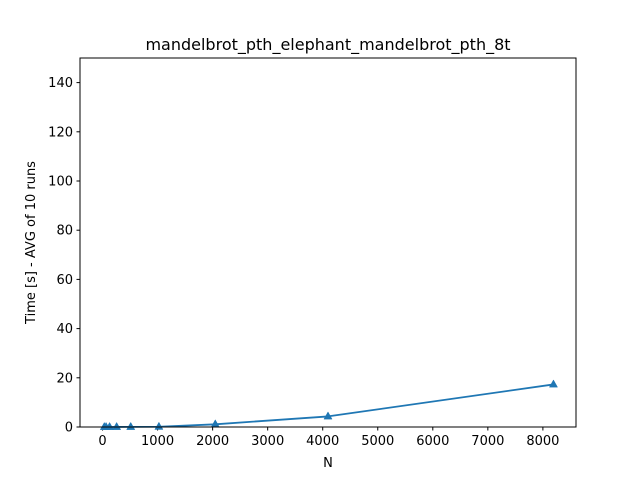  Describe the element at coordinates (31, 243) in the screenshot. I see `y-axis-label: Time [s] - AVG of 10 runs` at that location.